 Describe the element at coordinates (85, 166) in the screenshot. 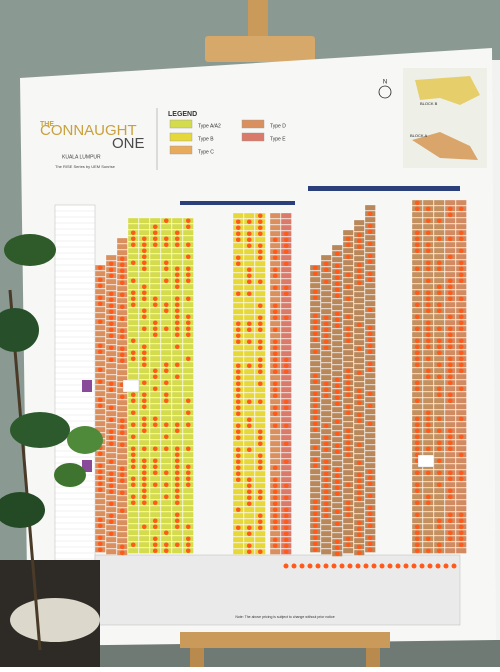

I see `tagline: The RISE Series by UEM Sunrise` at that location.